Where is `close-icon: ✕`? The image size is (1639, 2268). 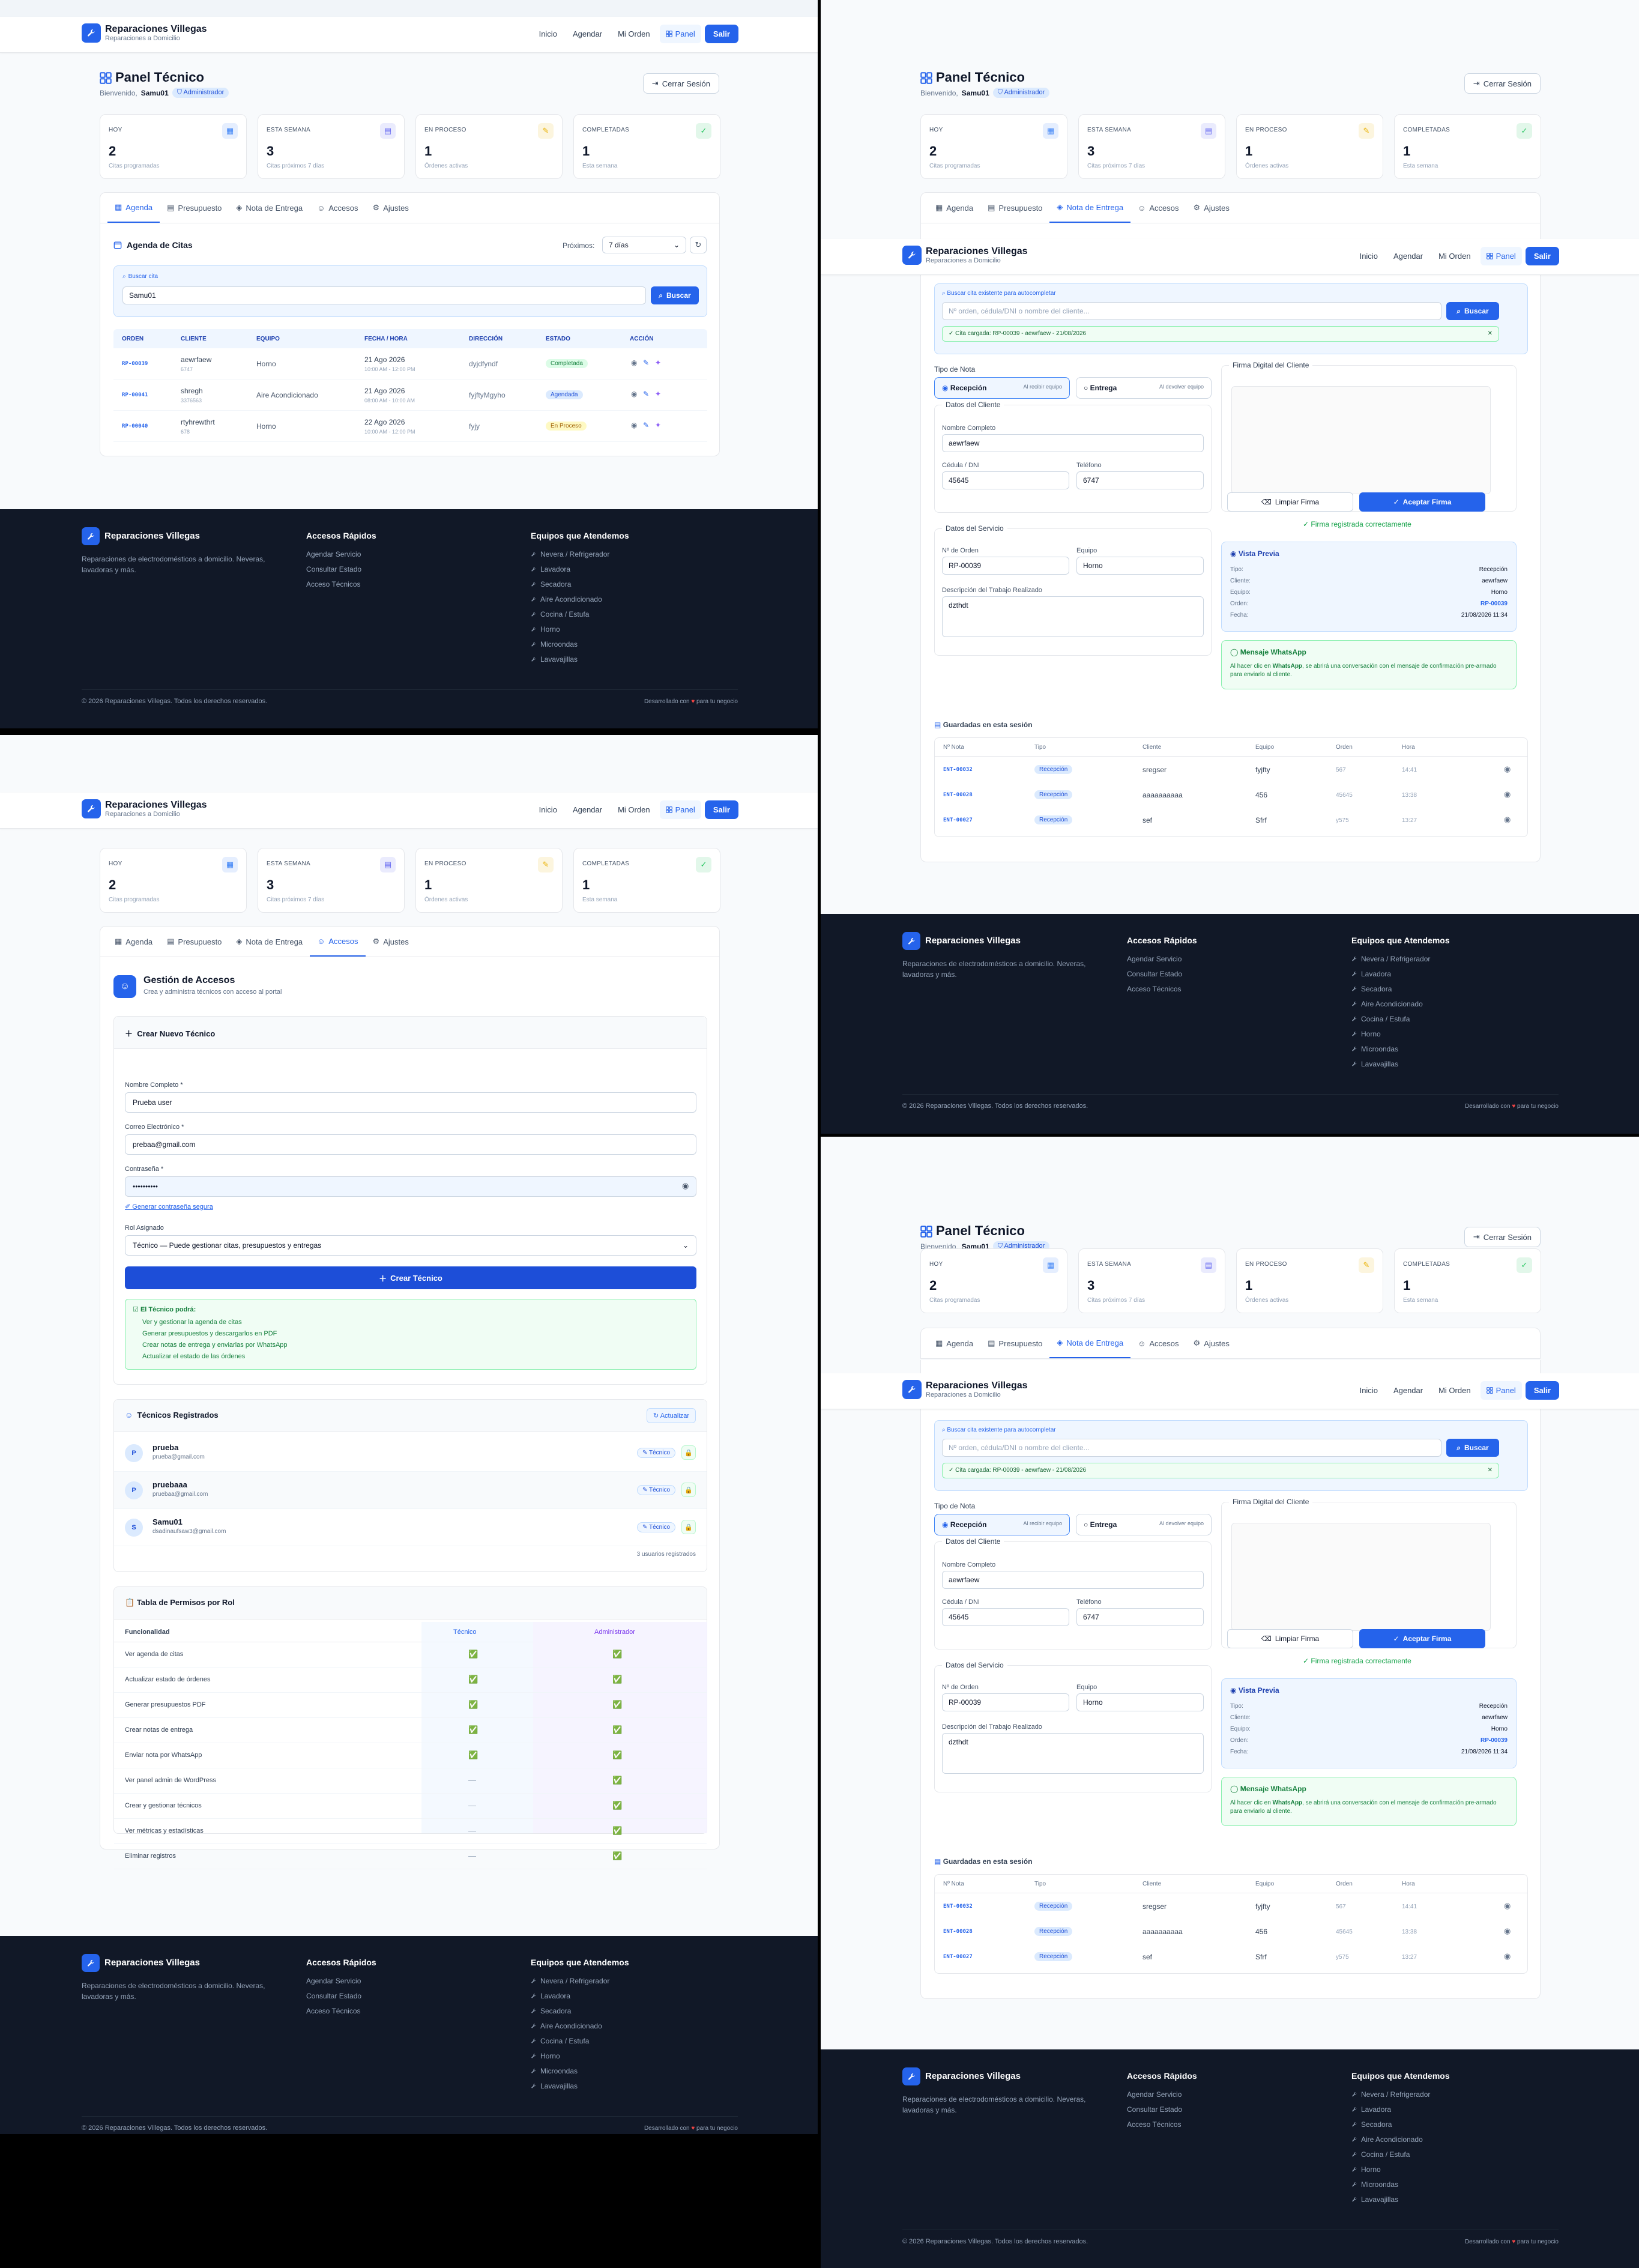
close-icon: ✕ is located at coordinates (1490, 1470).